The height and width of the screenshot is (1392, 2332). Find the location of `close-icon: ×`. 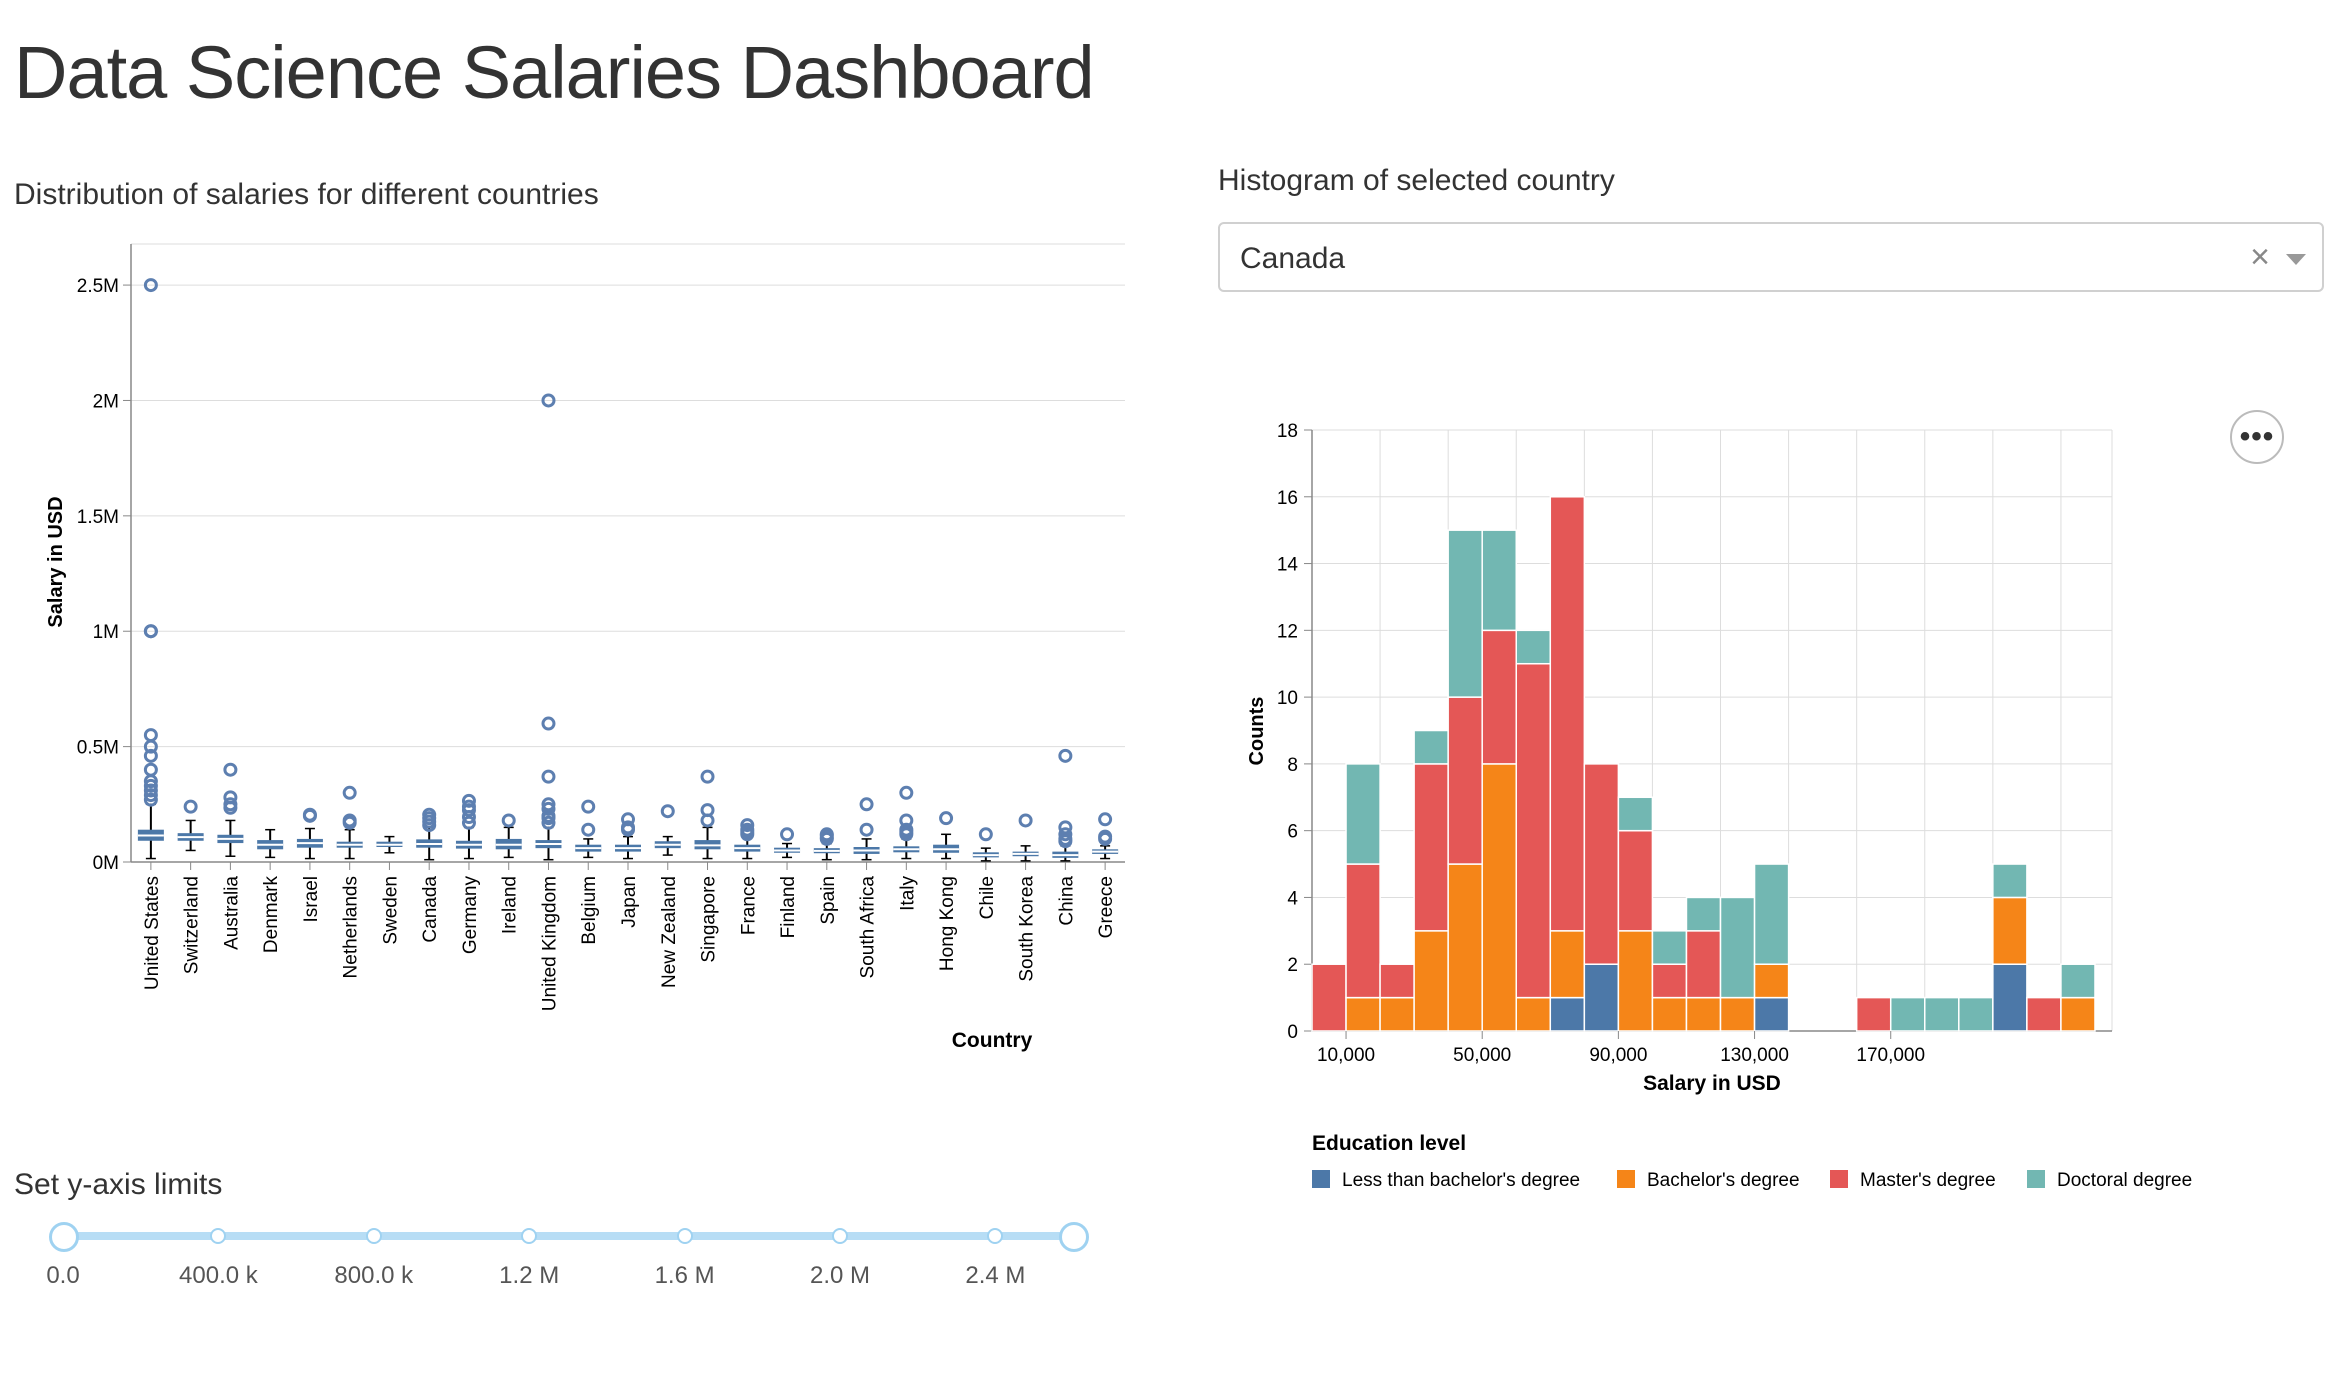

close-icon: × is located at coordinates (2260, 257).